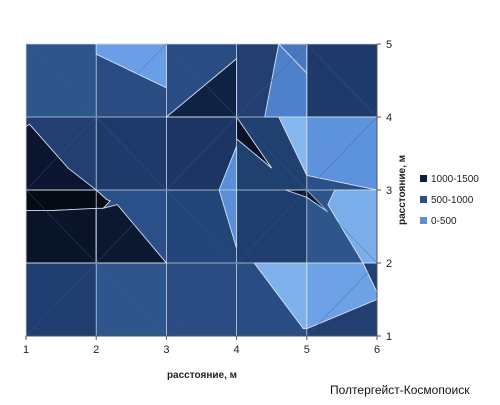 Image resolution: width=500 pixels, height=405 pixels. What do you see at coordinates (166, 350) in the screenshot?
I see `x-tick-label: 3` at bounding box center [166, 350].